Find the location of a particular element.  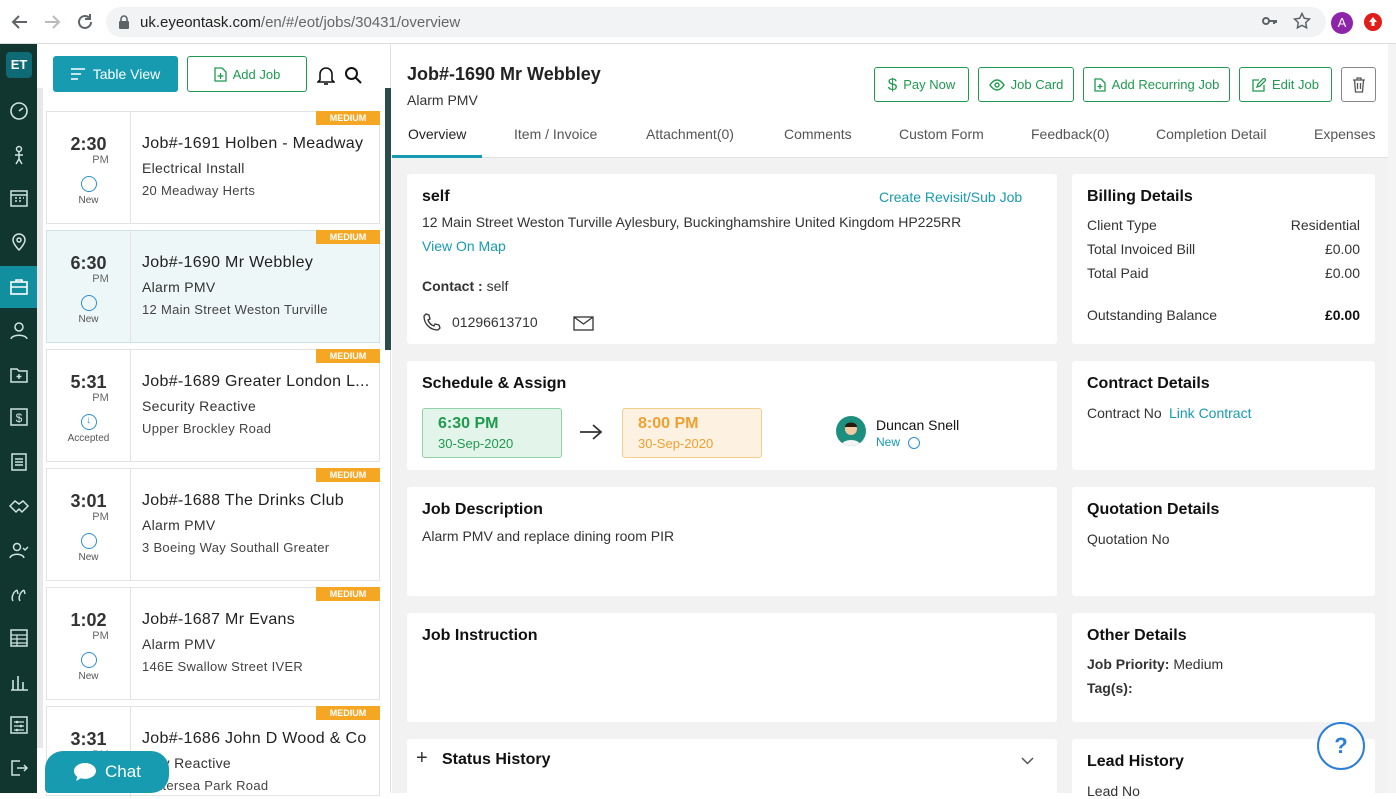

search-icon is located at coordinates (353, 75).